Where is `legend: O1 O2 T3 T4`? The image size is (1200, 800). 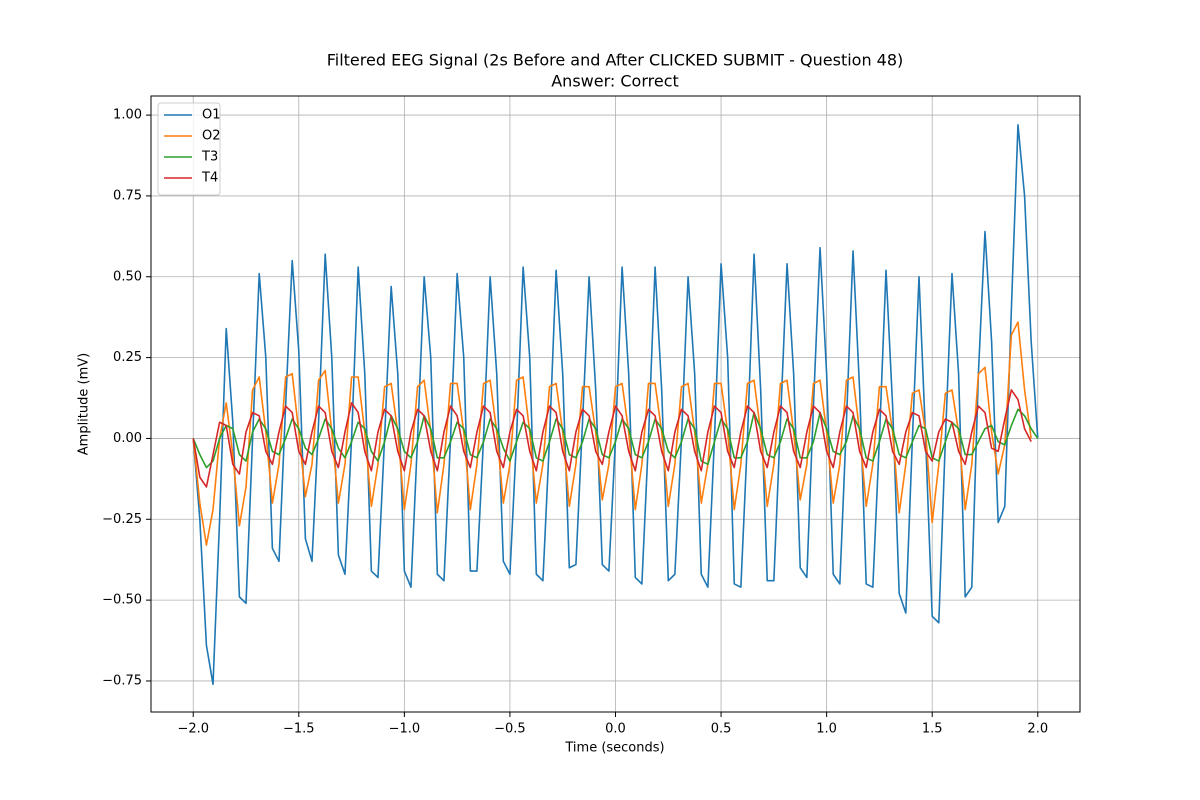
legend: O1 O2 T3 T4 is located at coordinates (189, 149).